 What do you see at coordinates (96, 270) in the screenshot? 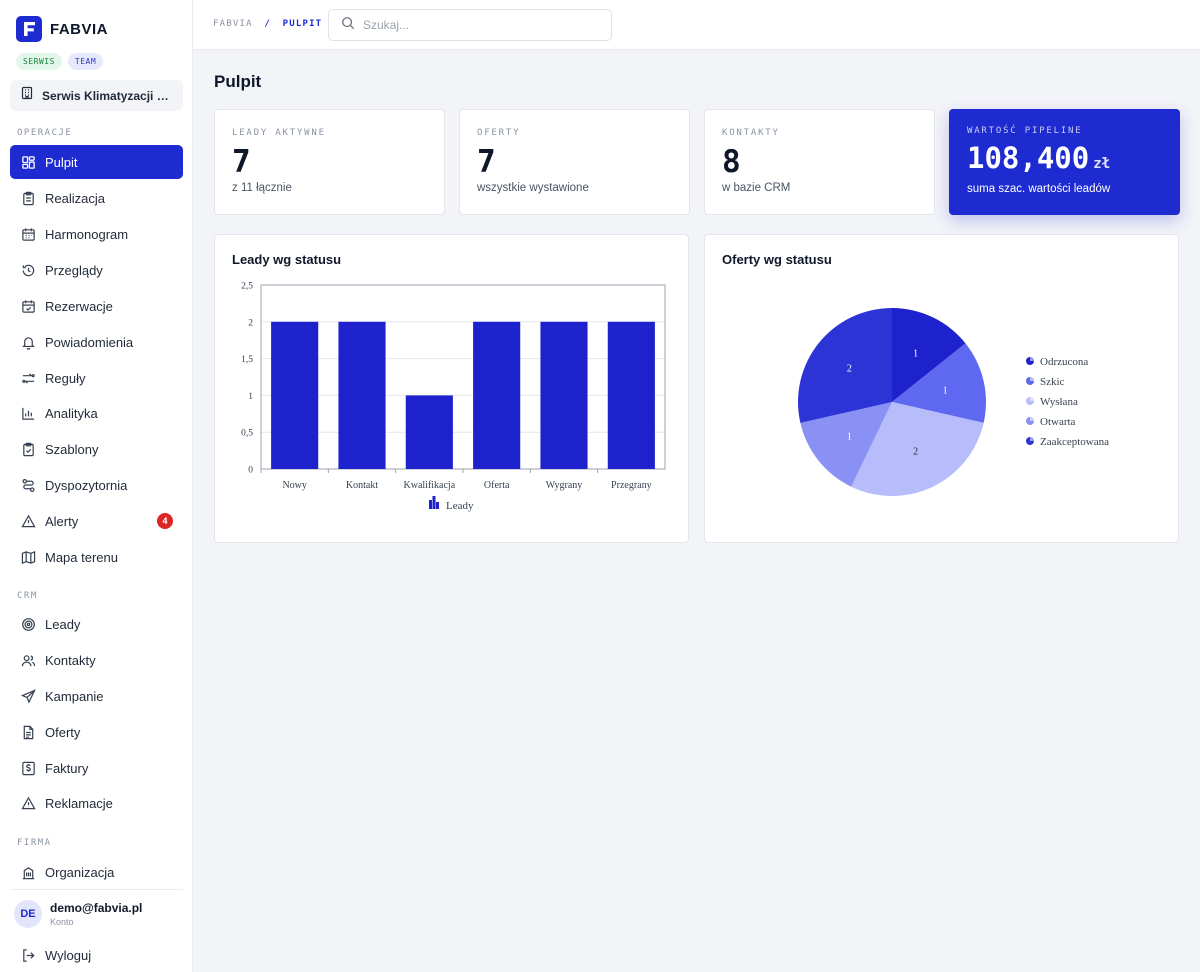
I see `sidebar-item-przeglady: Przeglądy` at bounding box center [96, 270].